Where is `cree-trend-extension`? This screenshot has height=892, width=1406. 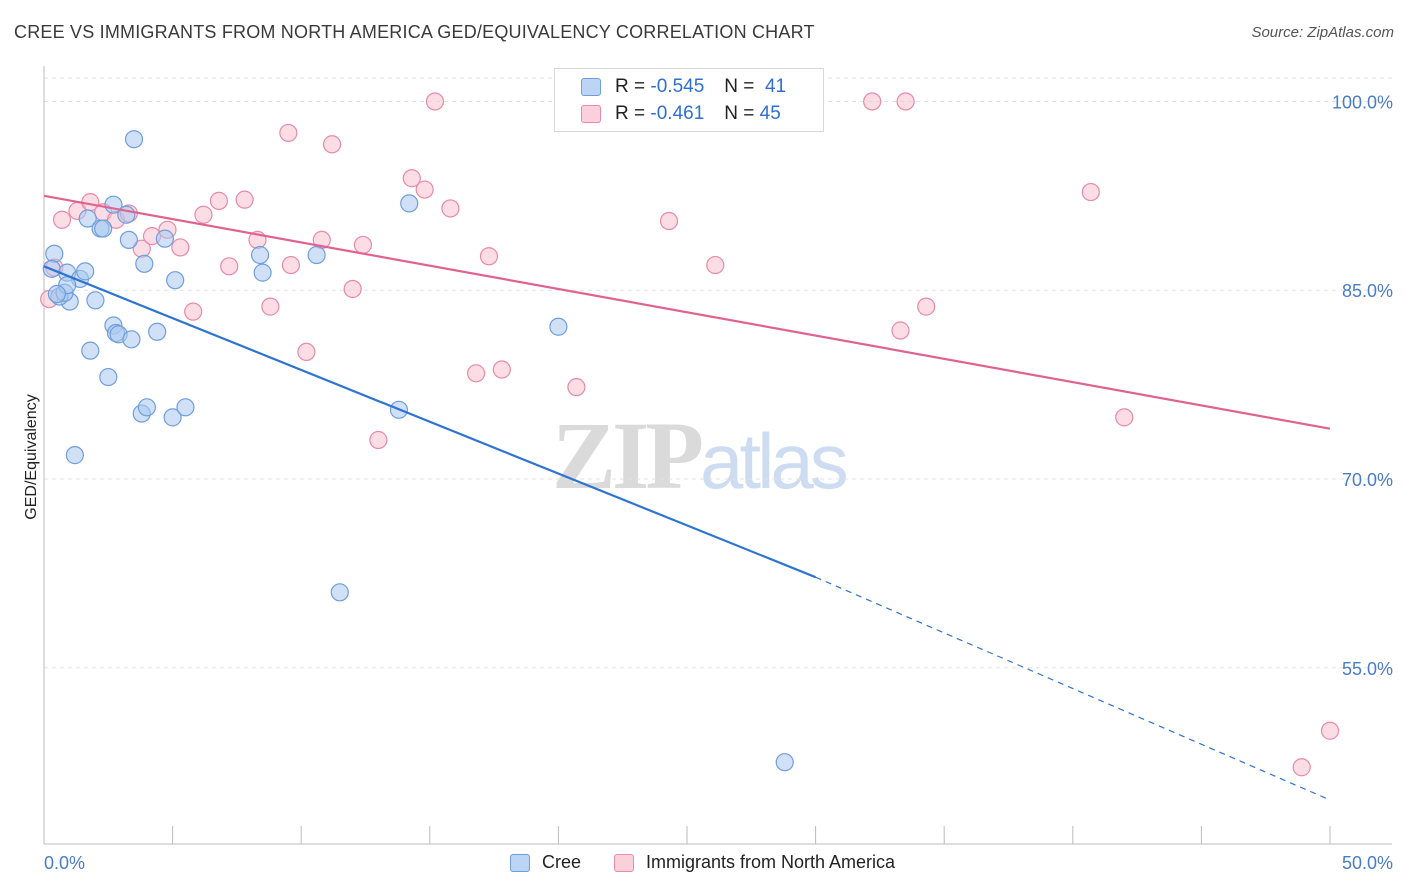
cree-trend-extension is located at coordinates (1073, 688).